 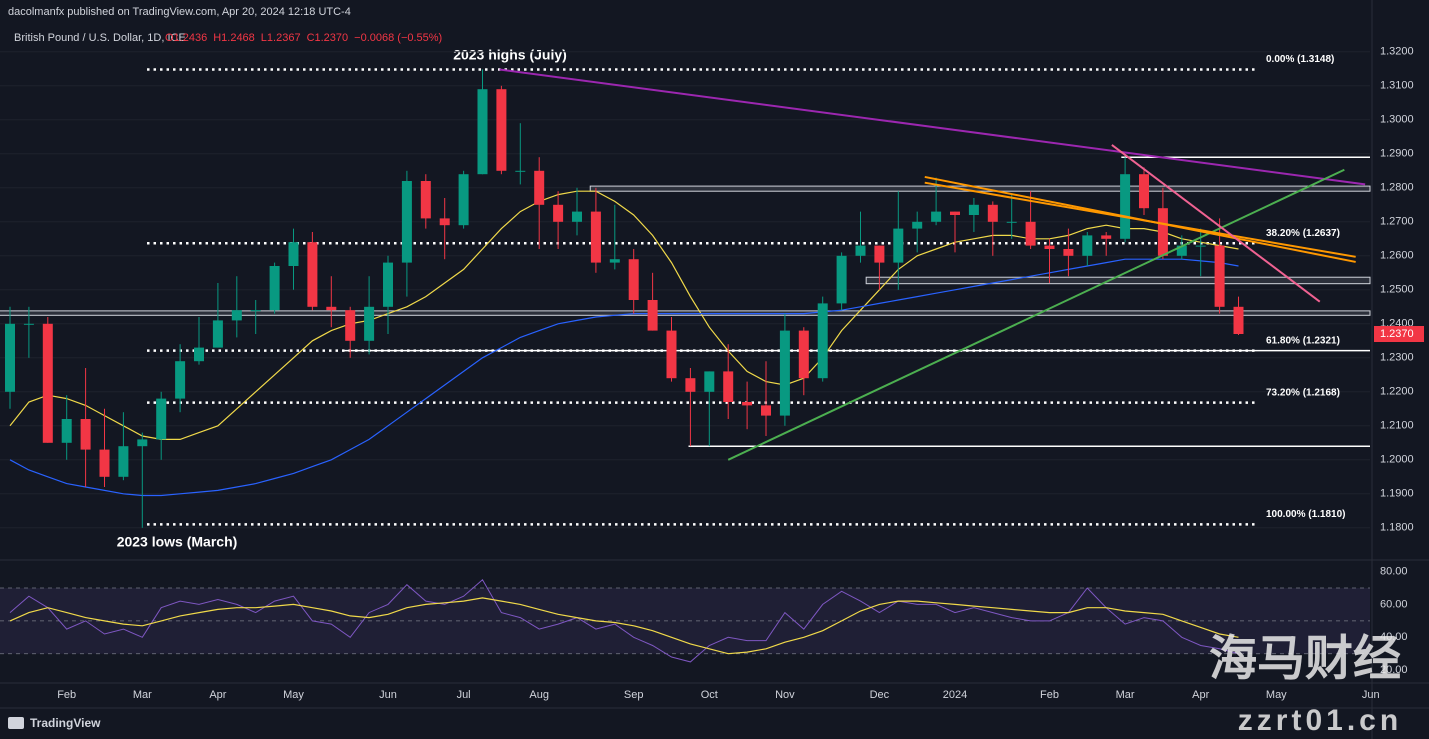 I want to click on ohlc-value: C1.2370, so click(x=328, y=38).